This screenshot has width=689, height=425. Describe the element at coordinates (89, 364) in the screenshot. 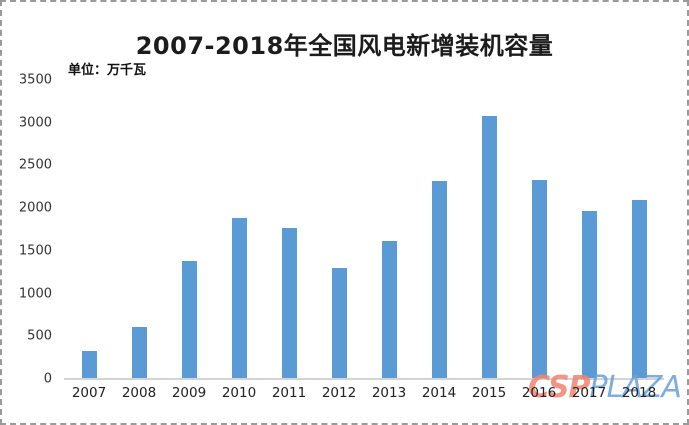

I see `bar-2007` at that location.